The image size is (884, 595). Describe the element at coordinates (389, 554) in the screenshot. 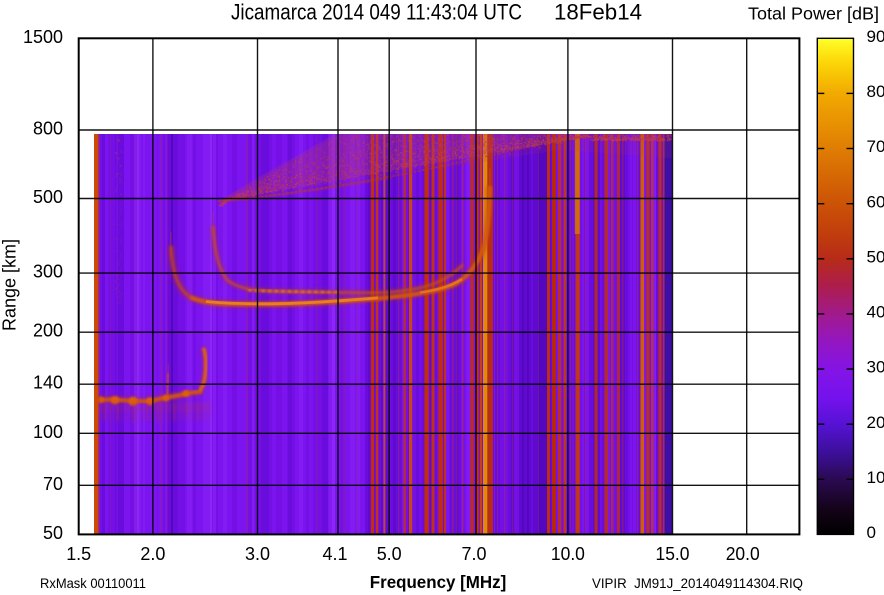

I see `svg-text: 5.0` at that location.